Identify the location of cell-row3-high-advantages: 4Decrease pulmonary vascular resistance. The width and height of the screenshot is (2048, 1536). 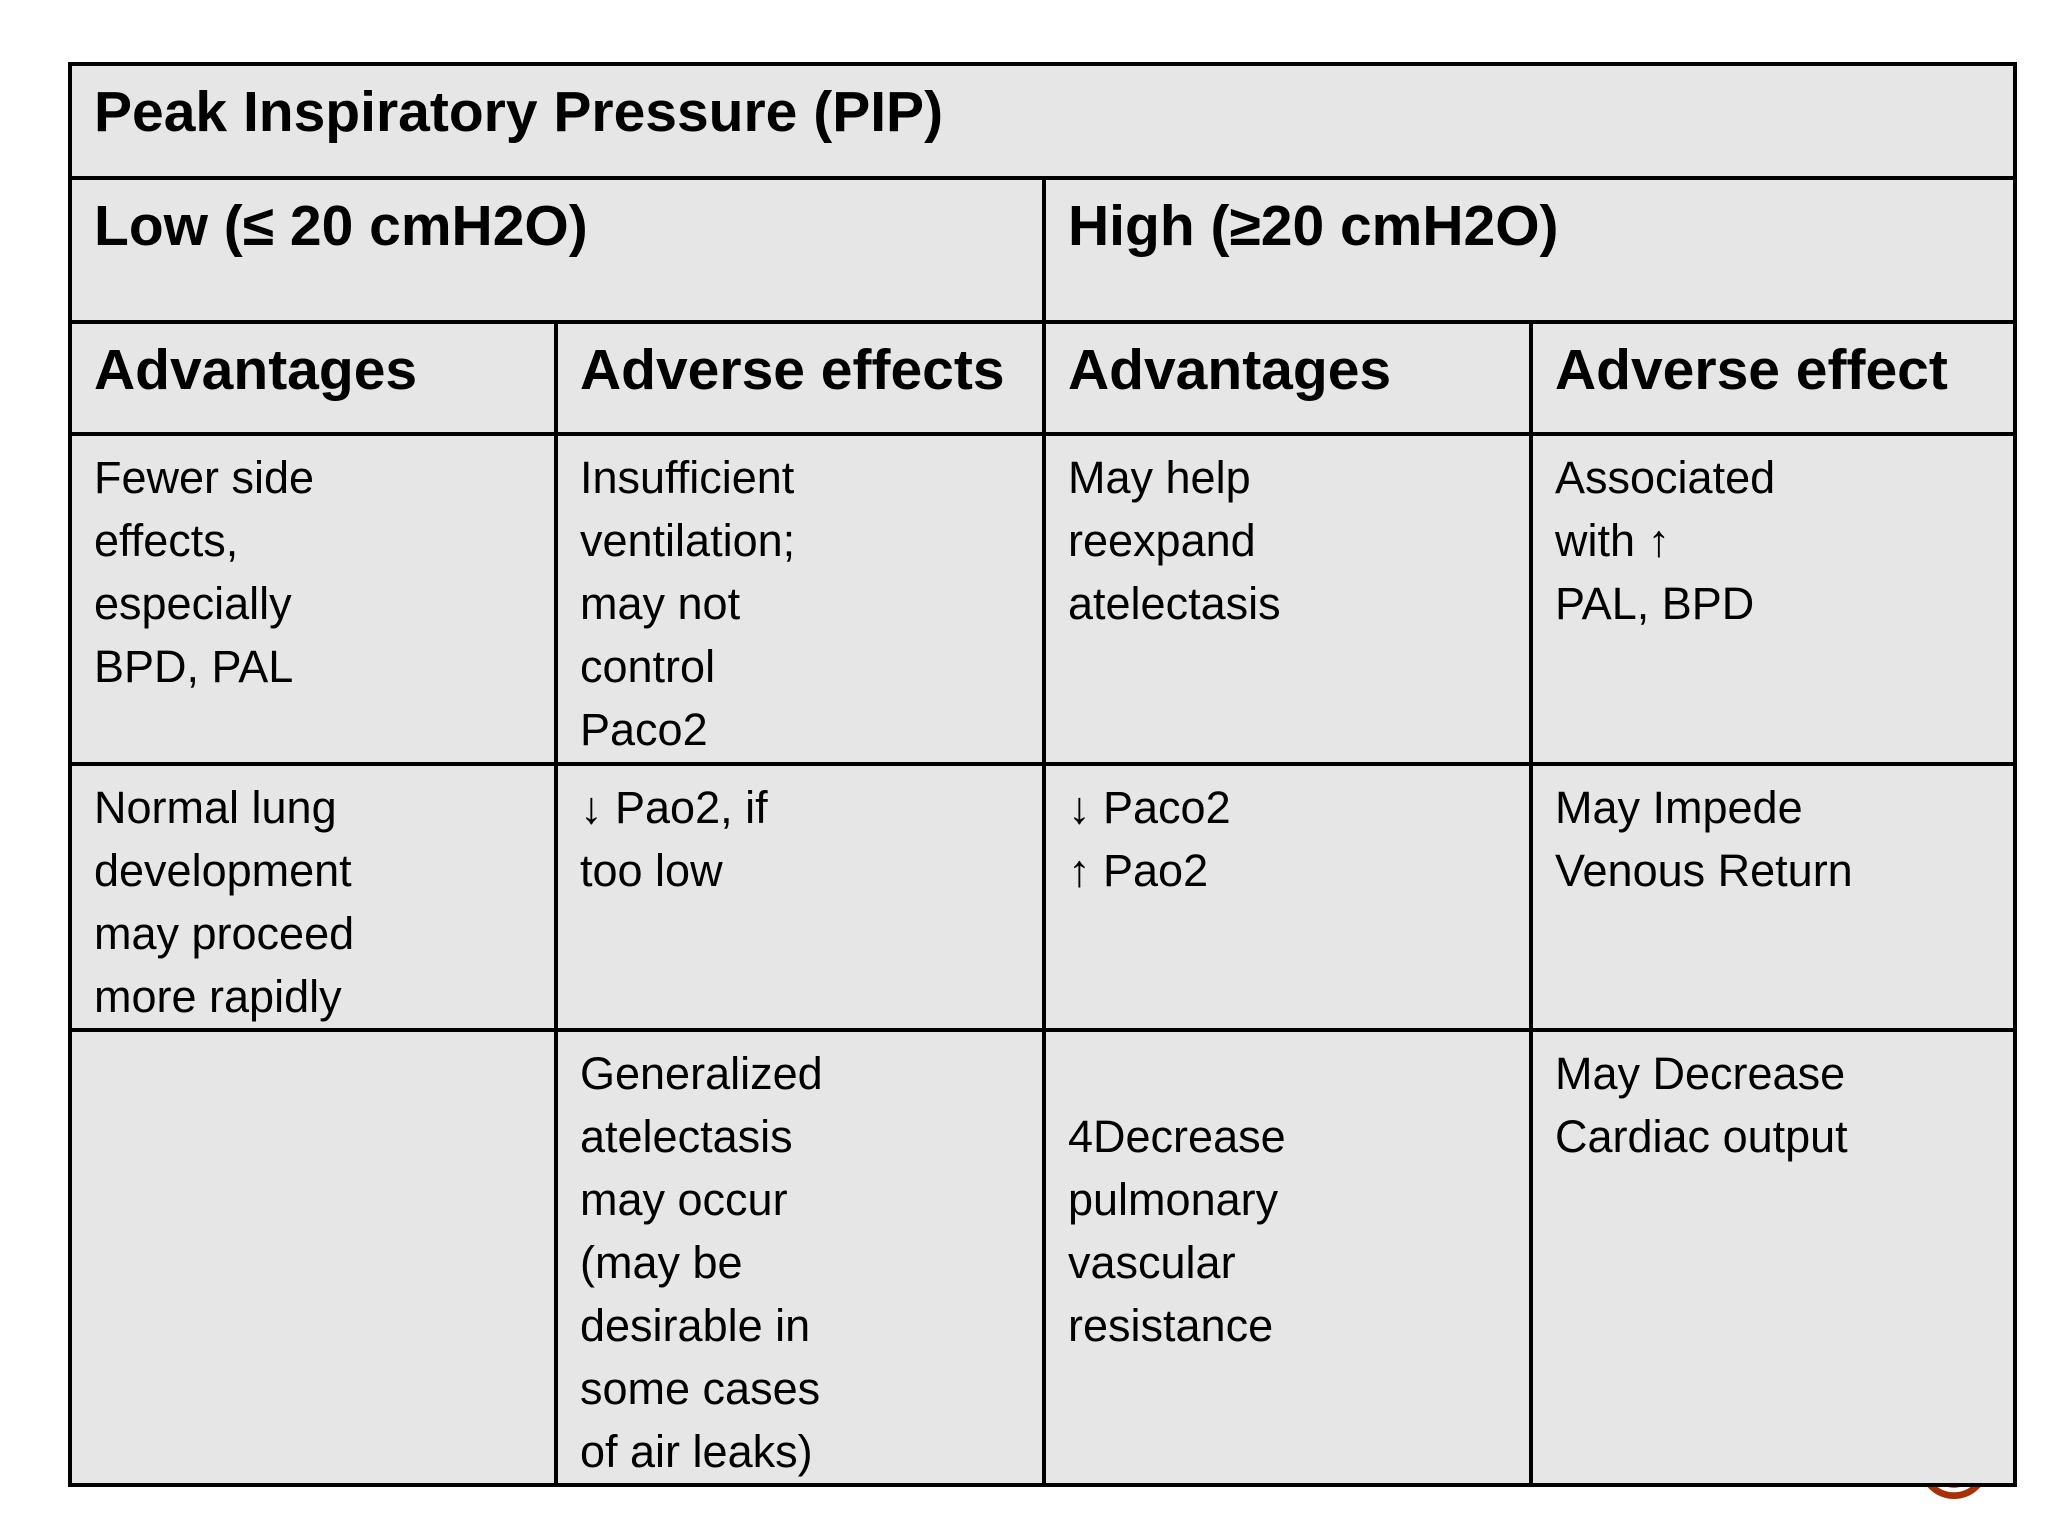
(1287, 1257).